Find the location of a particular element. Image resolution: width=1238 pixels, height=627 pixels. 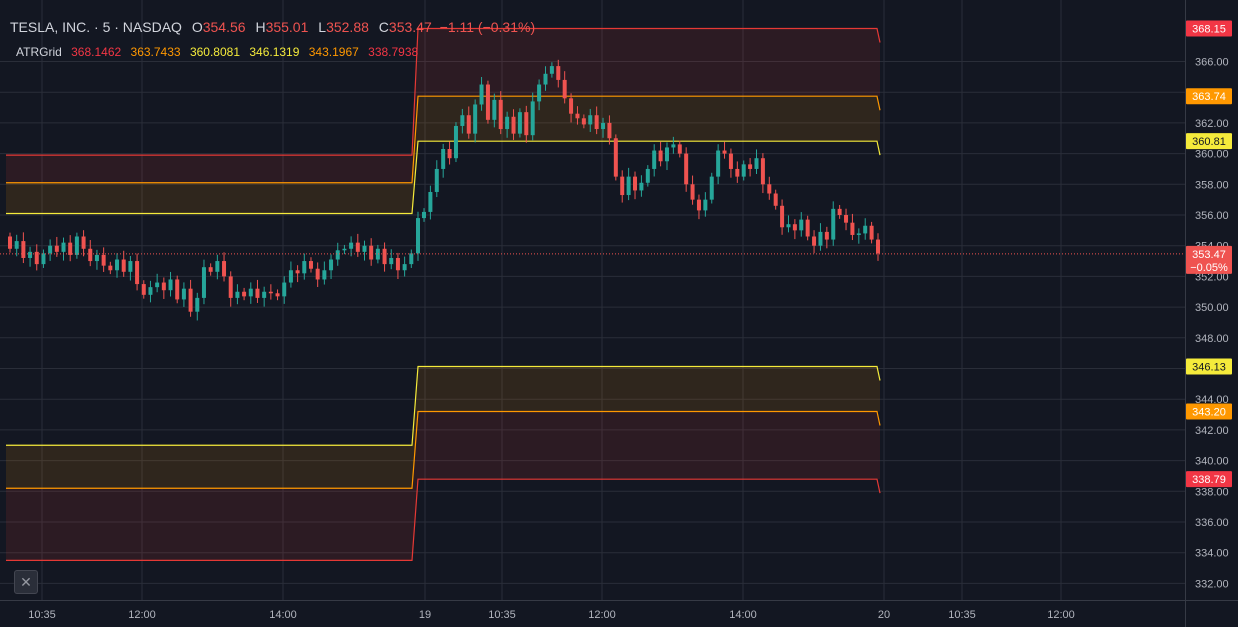

y-tick-label: 348.00 is located at coordinates (1212, 339).